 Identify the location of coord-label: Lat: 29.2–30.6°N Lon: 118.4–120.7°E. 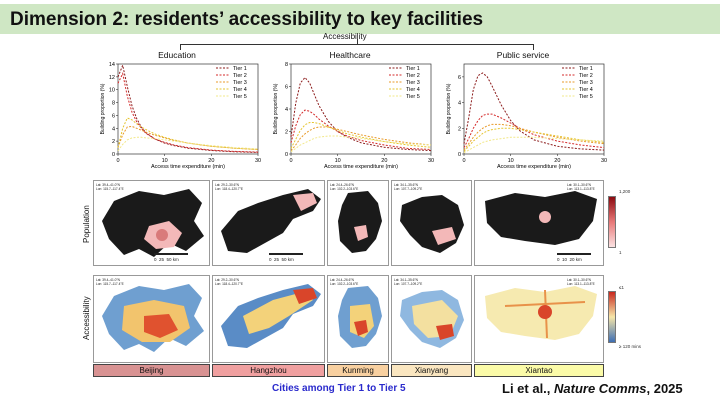
(229, 187).